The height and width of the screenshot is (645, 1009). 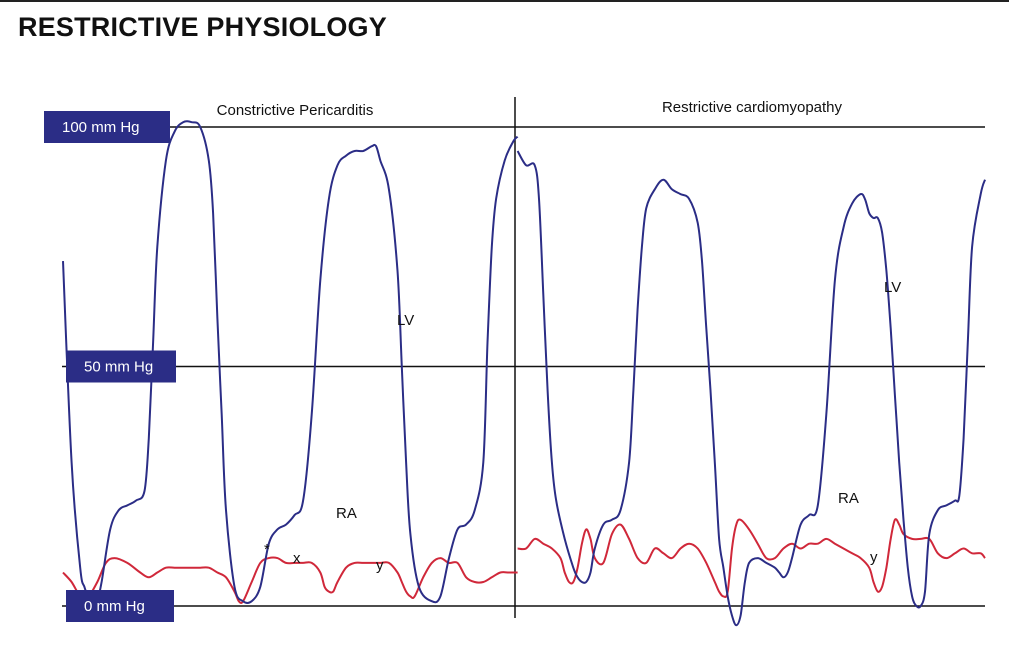 I want to click on top-rule, so click(x=504, y=1).